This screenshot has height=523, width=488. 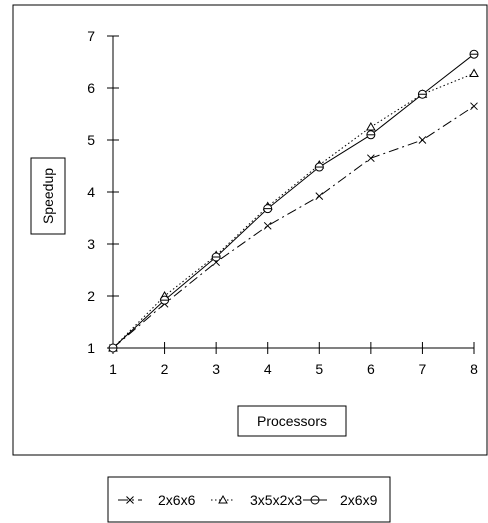 I want to click on x-axis-title-box, so click(x=292, y=421).